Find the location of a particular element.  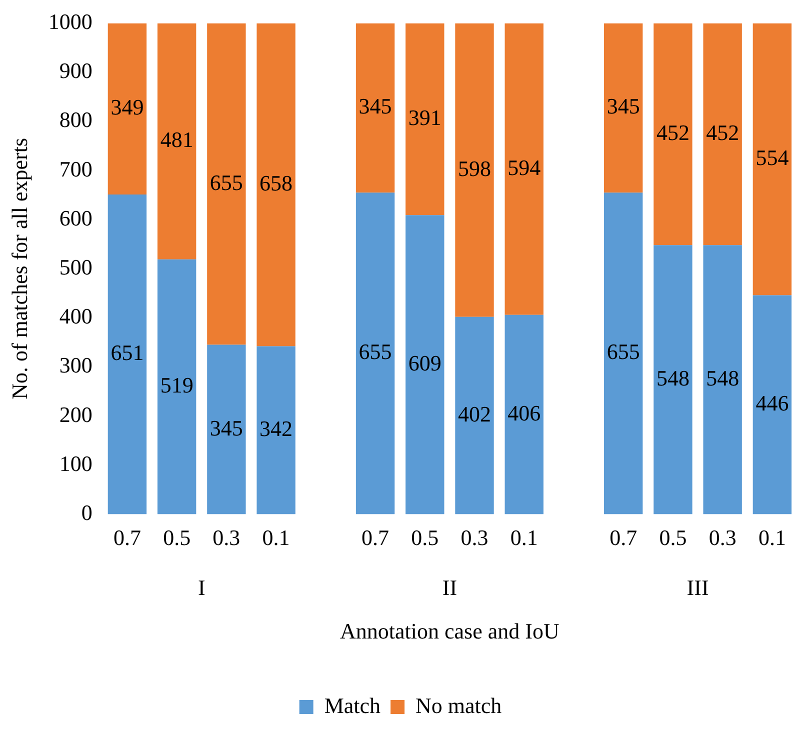

y-tick-label: 900 is located at coordinates (75, 71).